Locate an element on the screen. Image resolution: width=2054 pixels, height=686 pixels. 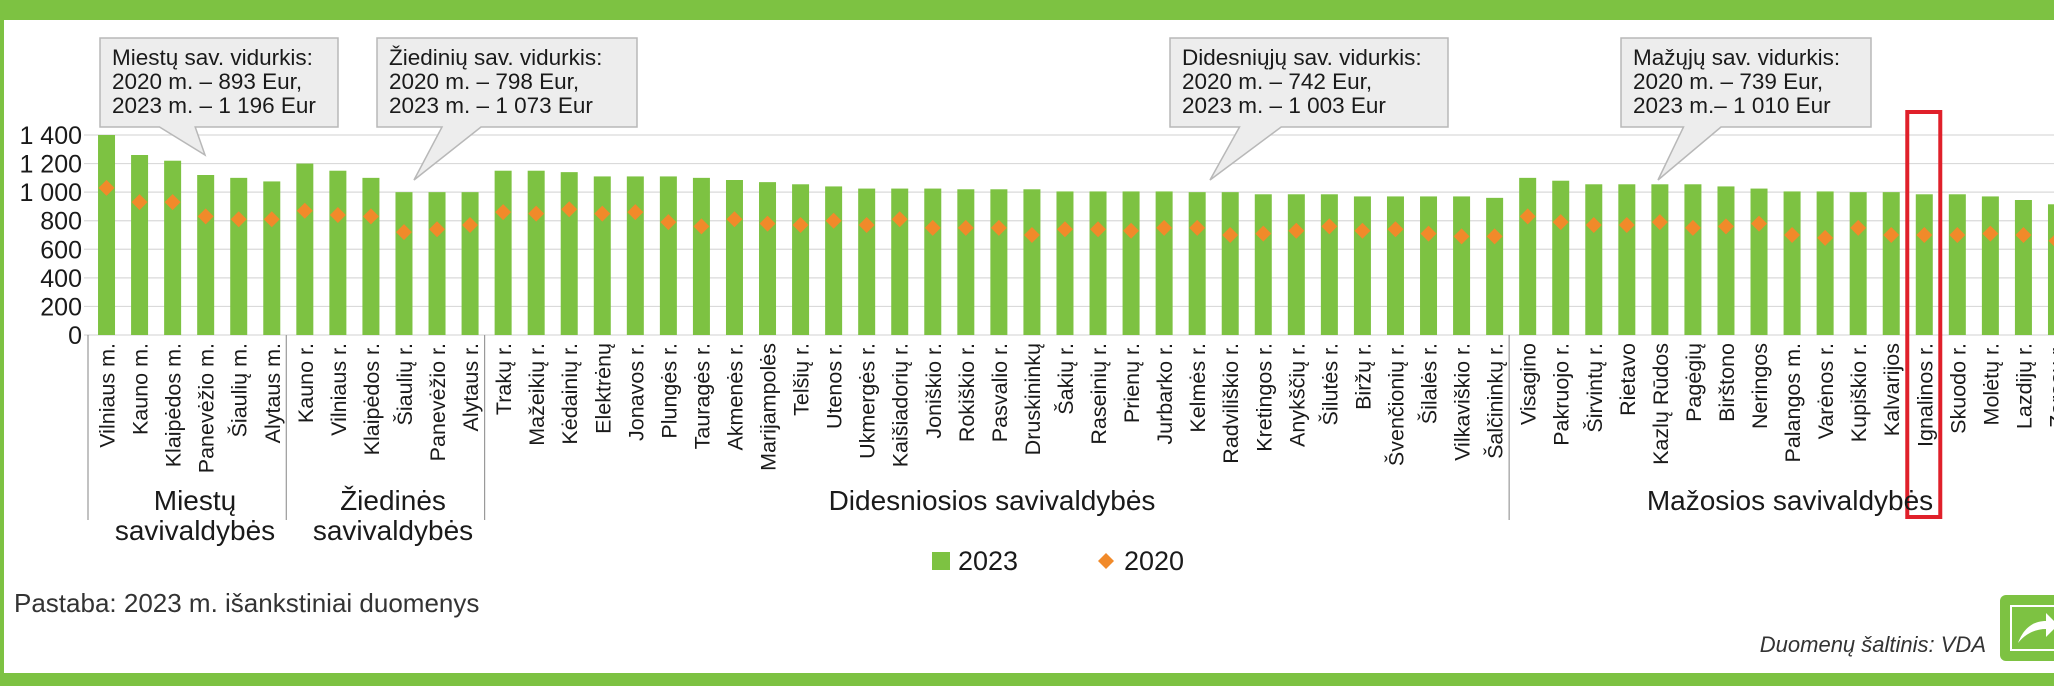
callout-text: 2020 m. – 798 Eur, is located at coordinates (484, 81).